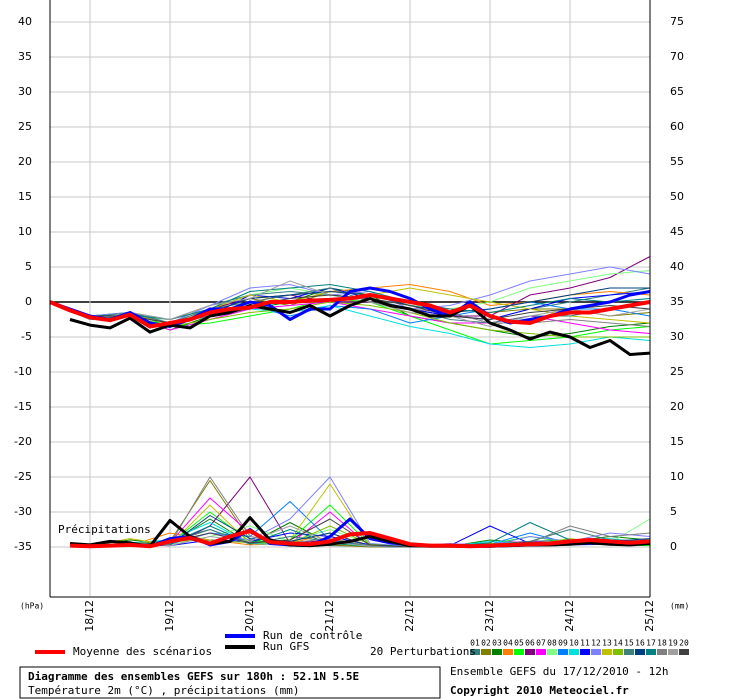  Describe the element at coordinates (25, 56) in the screenshot. I see `y-tick-label: 35` at that location.